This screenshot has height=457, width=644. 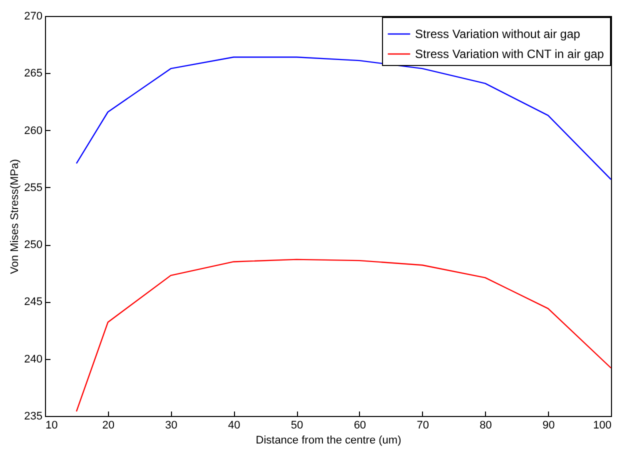 I want to click on x-tick-label: 80, so click(x=486, y=426).